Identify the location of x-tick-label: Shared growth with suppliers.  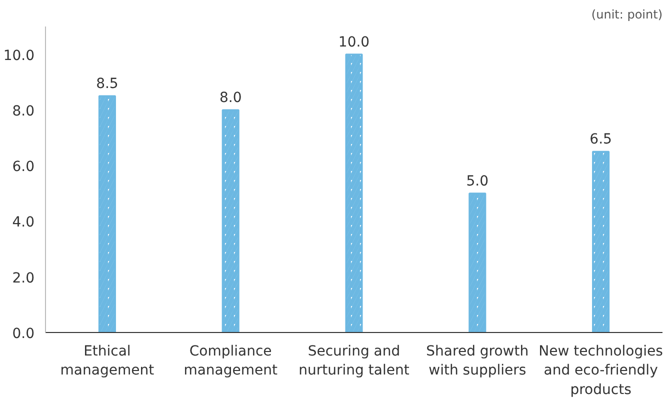
(477, 361).